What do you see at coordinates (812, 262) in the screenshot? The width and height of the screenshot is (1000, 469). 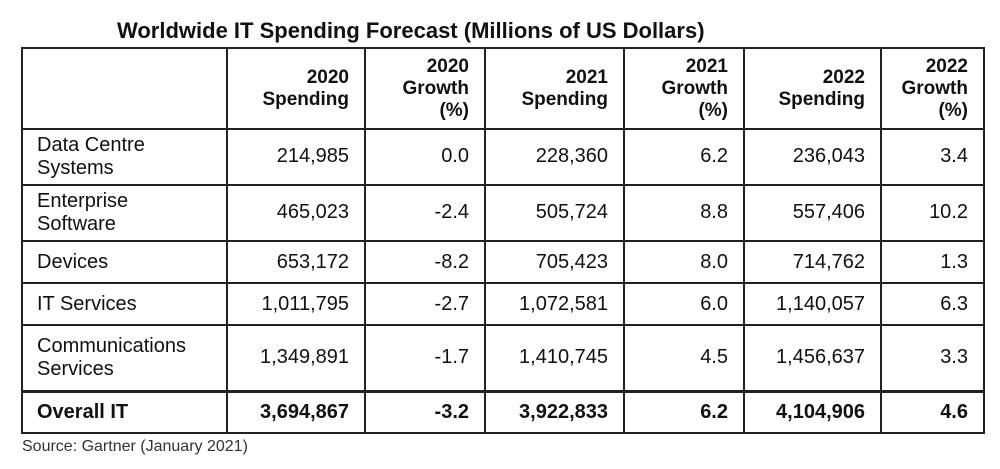 I see `value-cell: 714,762` at bounding box center [812, 262].